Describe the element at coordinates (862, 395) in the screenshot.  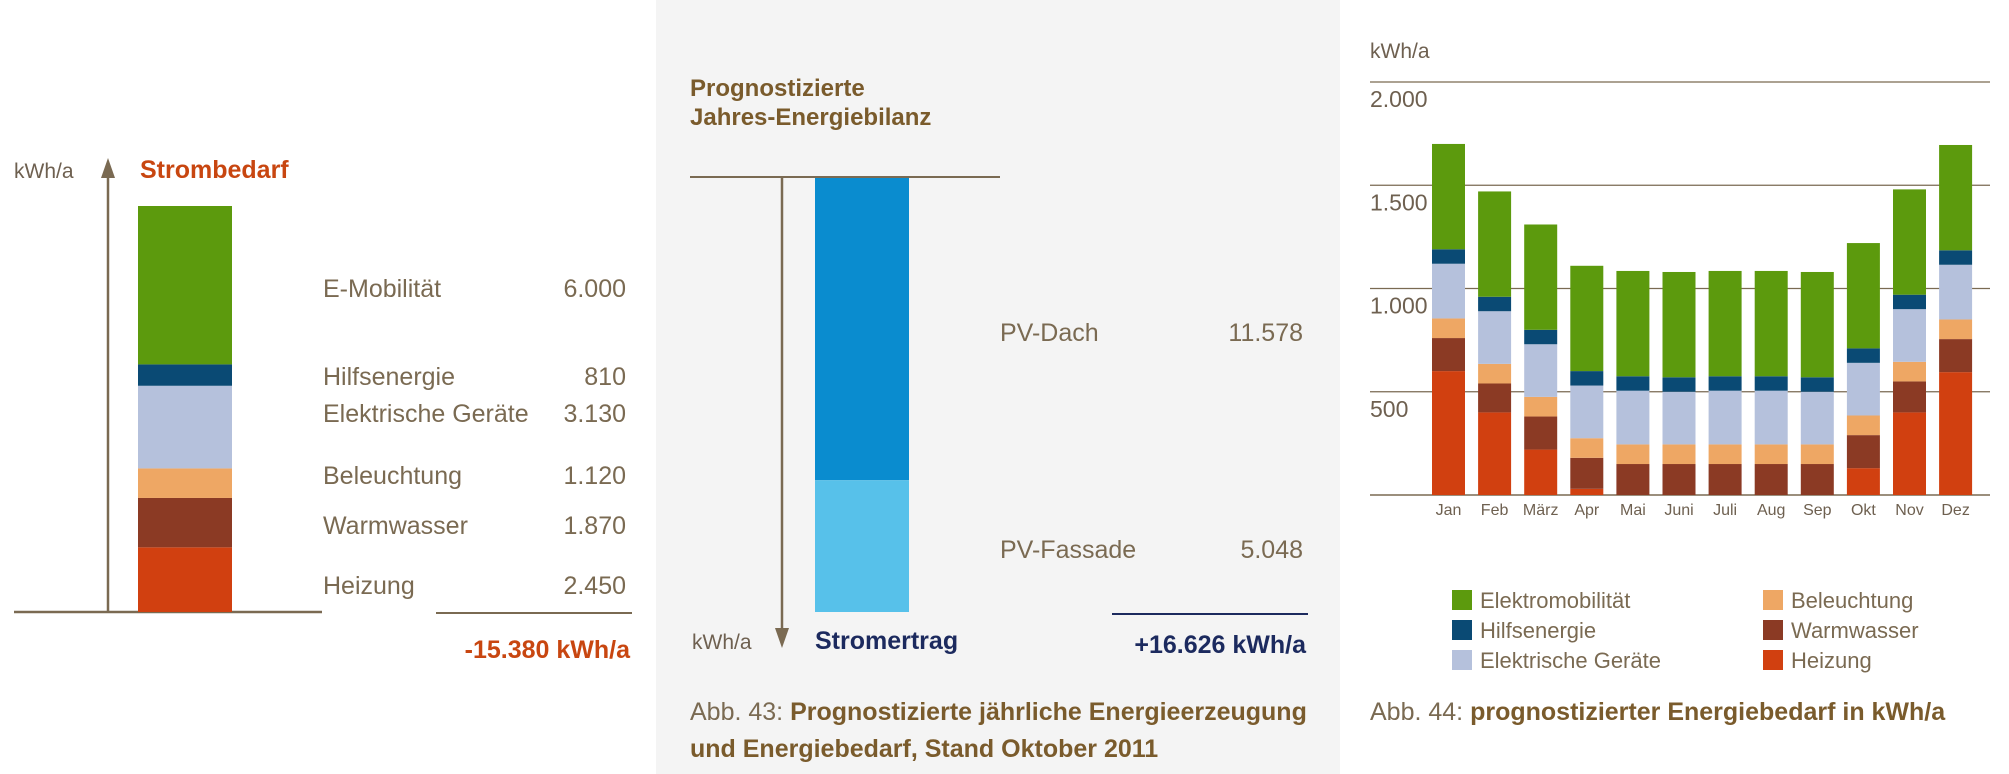
I see `yield-stacked-bar` at that location.